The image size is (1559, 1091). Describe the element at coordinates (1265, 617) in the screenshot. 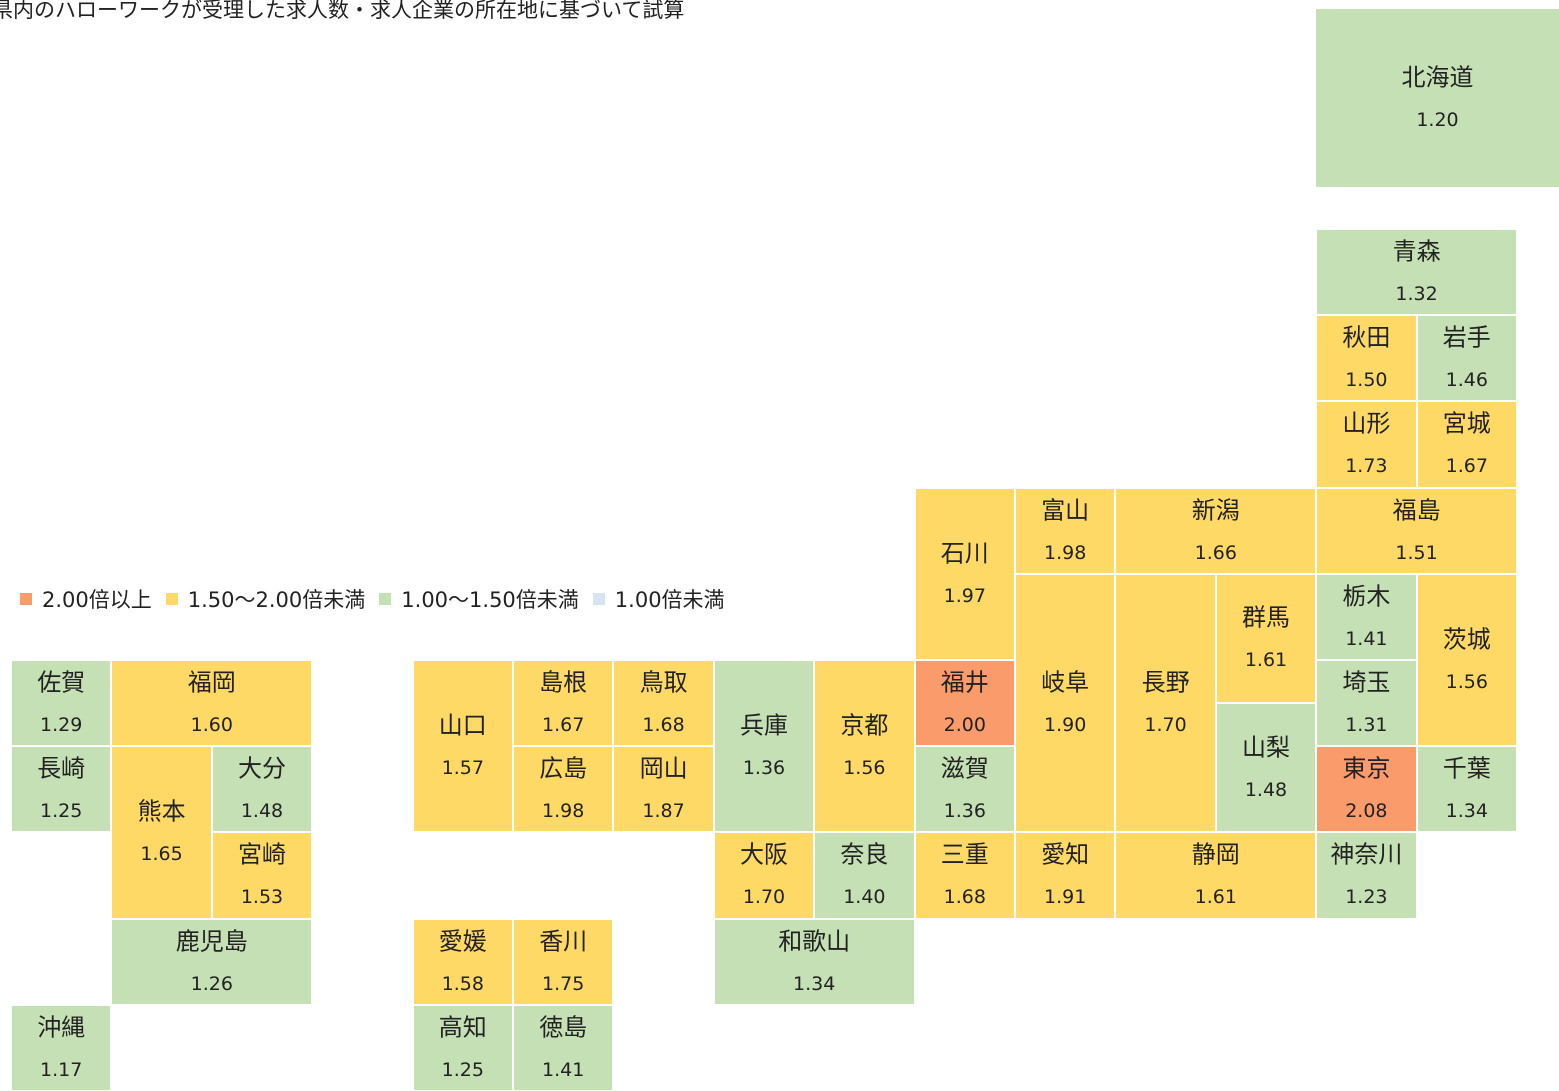

I see `prefecture-name: 群馬` at that location.